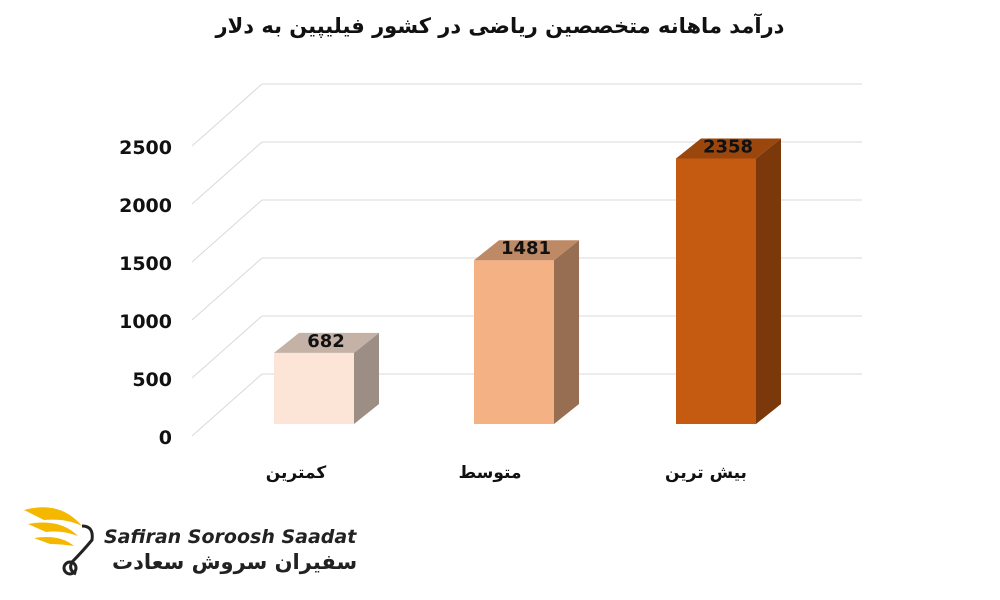 The image size is (1000, 600). I want to click on data-label: 682, so click(326, 341).